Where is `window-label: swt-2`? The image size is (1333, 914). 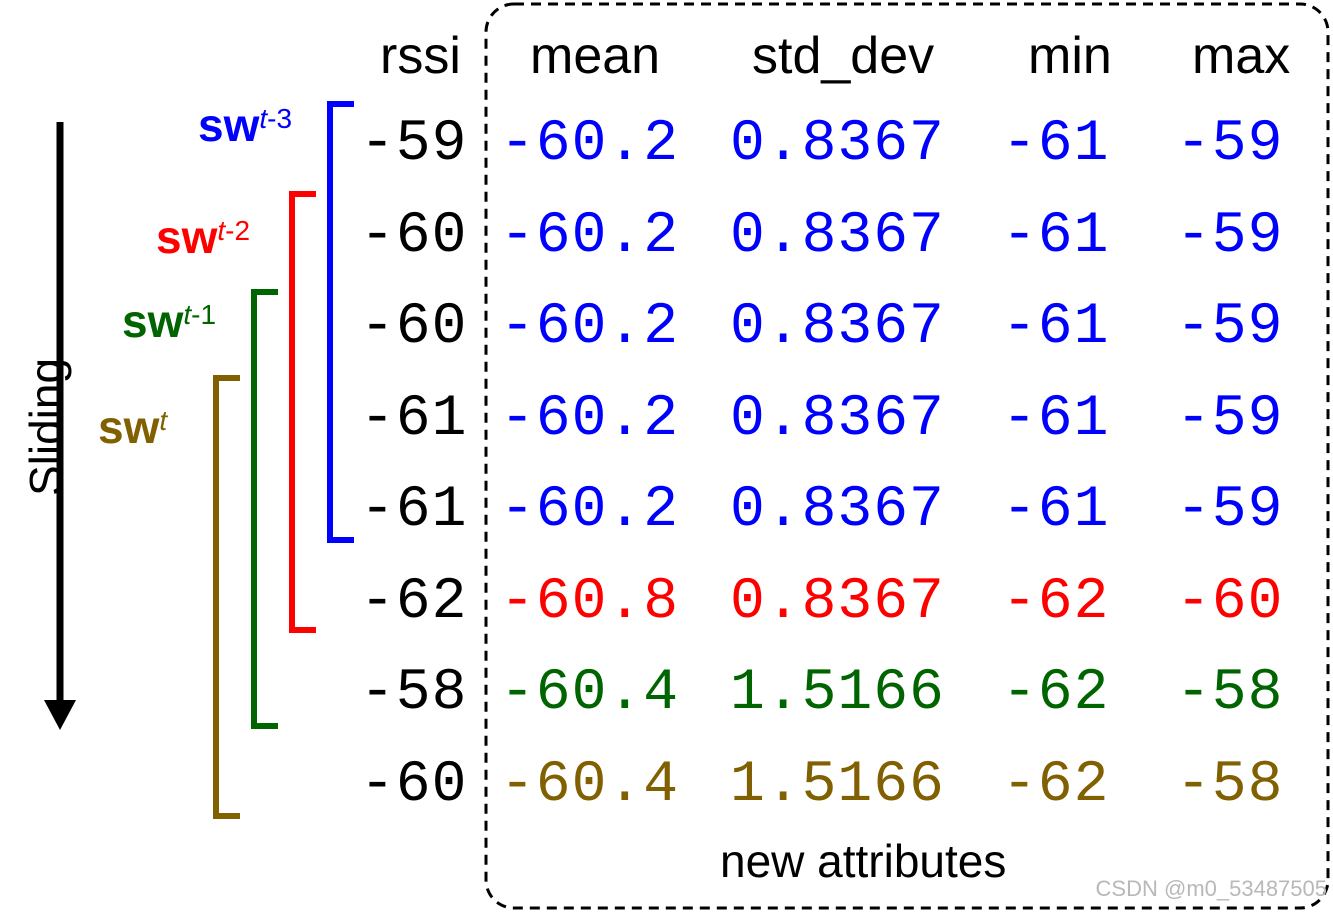
window-label: swt-2 is located at coordinates (203, 237).